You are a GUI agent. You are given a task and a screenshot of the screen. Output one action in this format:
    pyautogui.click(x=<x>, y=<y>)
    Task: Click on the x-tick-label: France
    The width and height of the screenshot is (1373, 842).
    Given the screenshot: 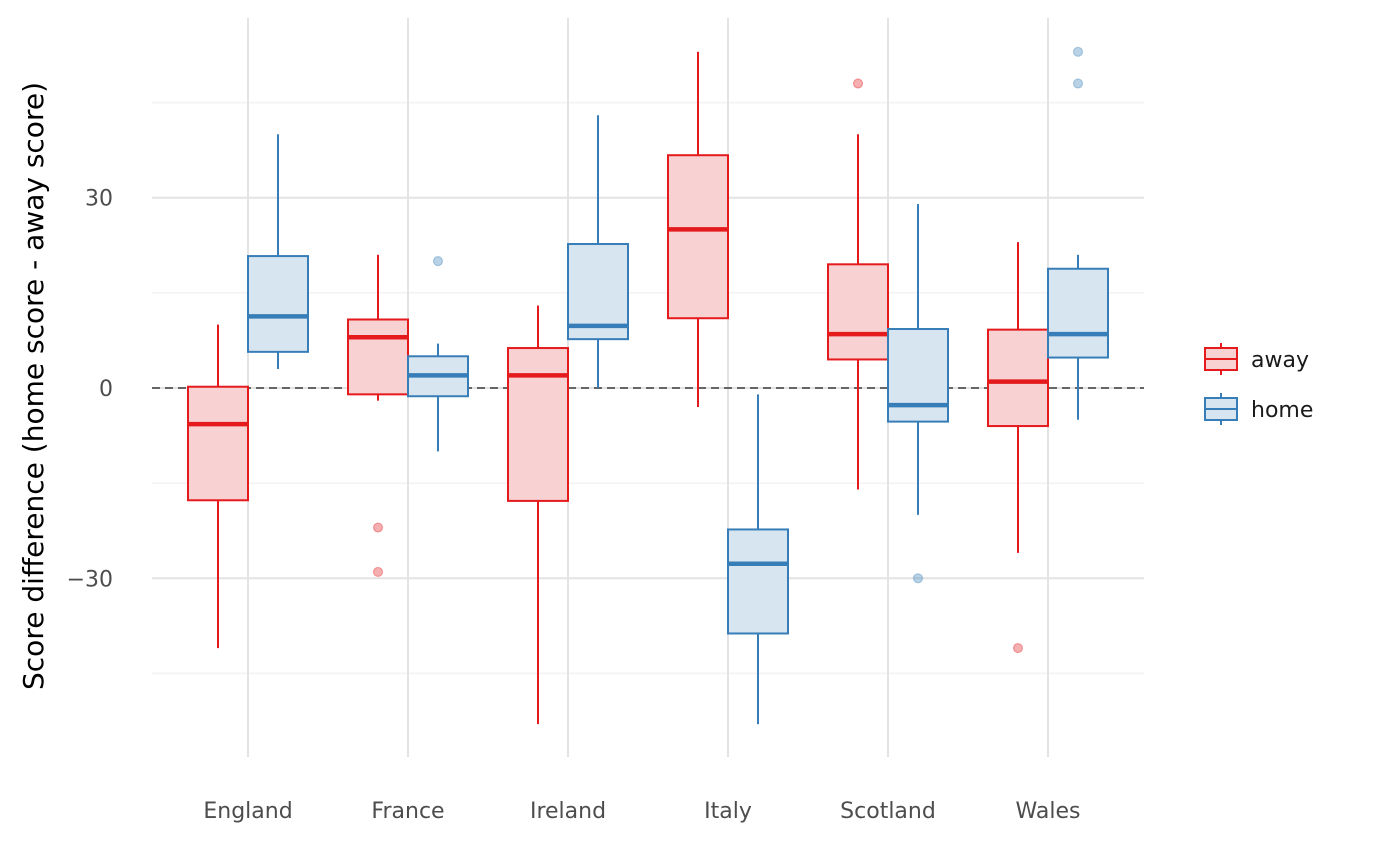 What is the action you would take?
    pyautogui.click(x=407, y=811)
    